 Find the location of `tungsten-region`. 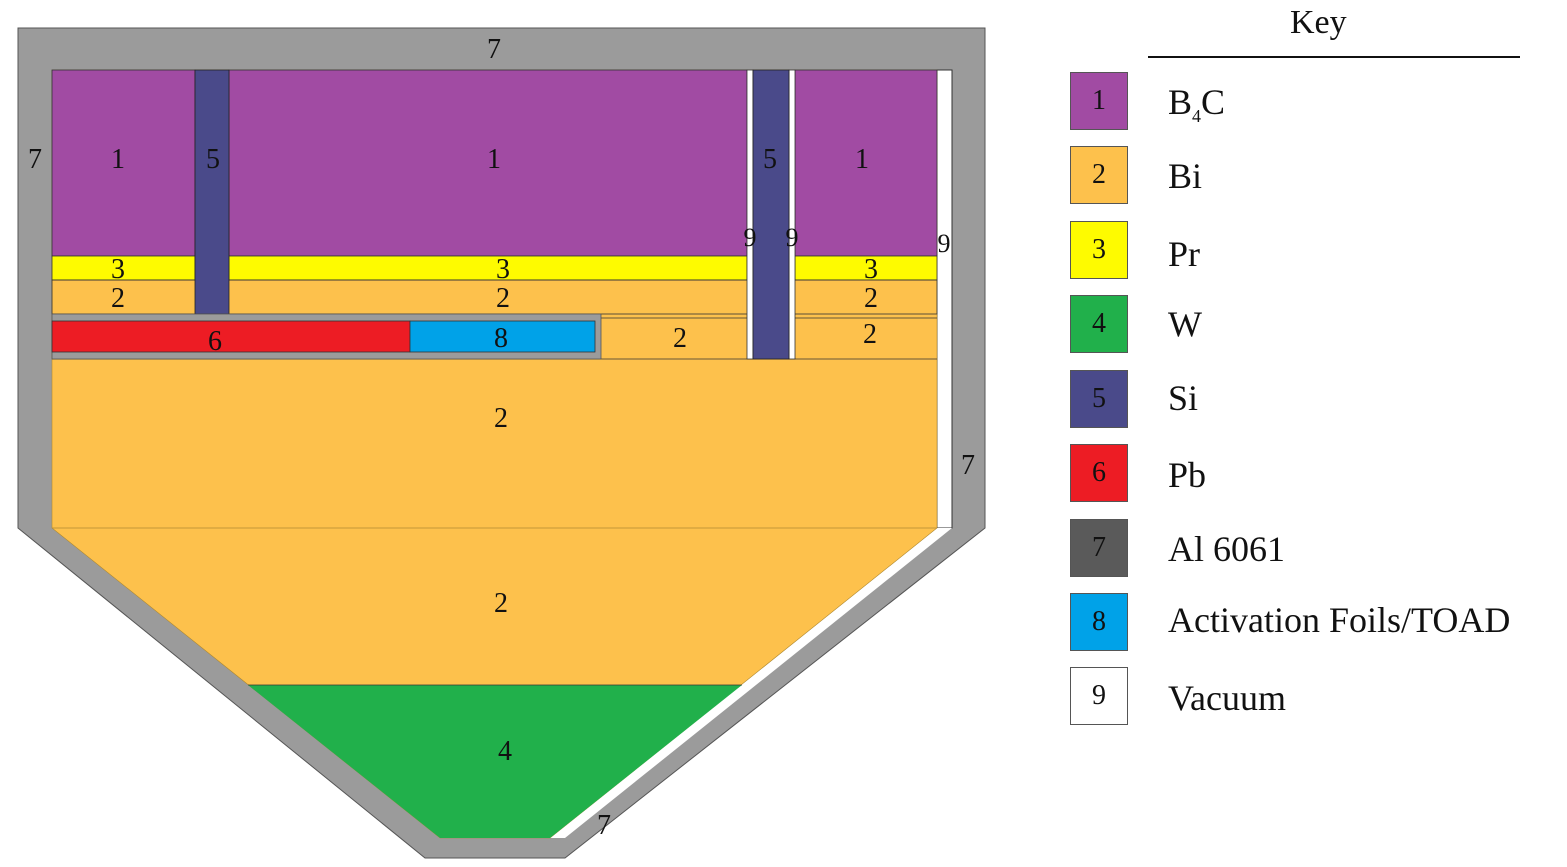

tungsten-region is located at coordinates (495, 761).